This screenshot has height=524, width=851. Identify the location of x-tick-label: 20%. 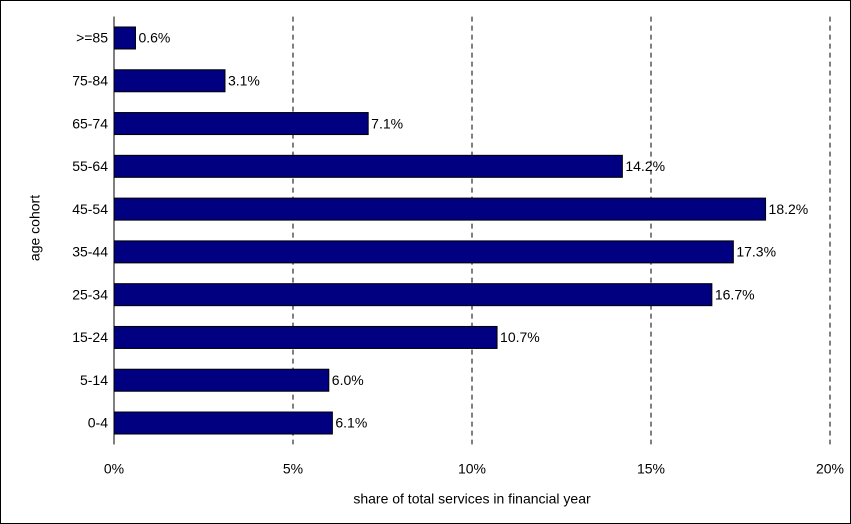
(830, 469).